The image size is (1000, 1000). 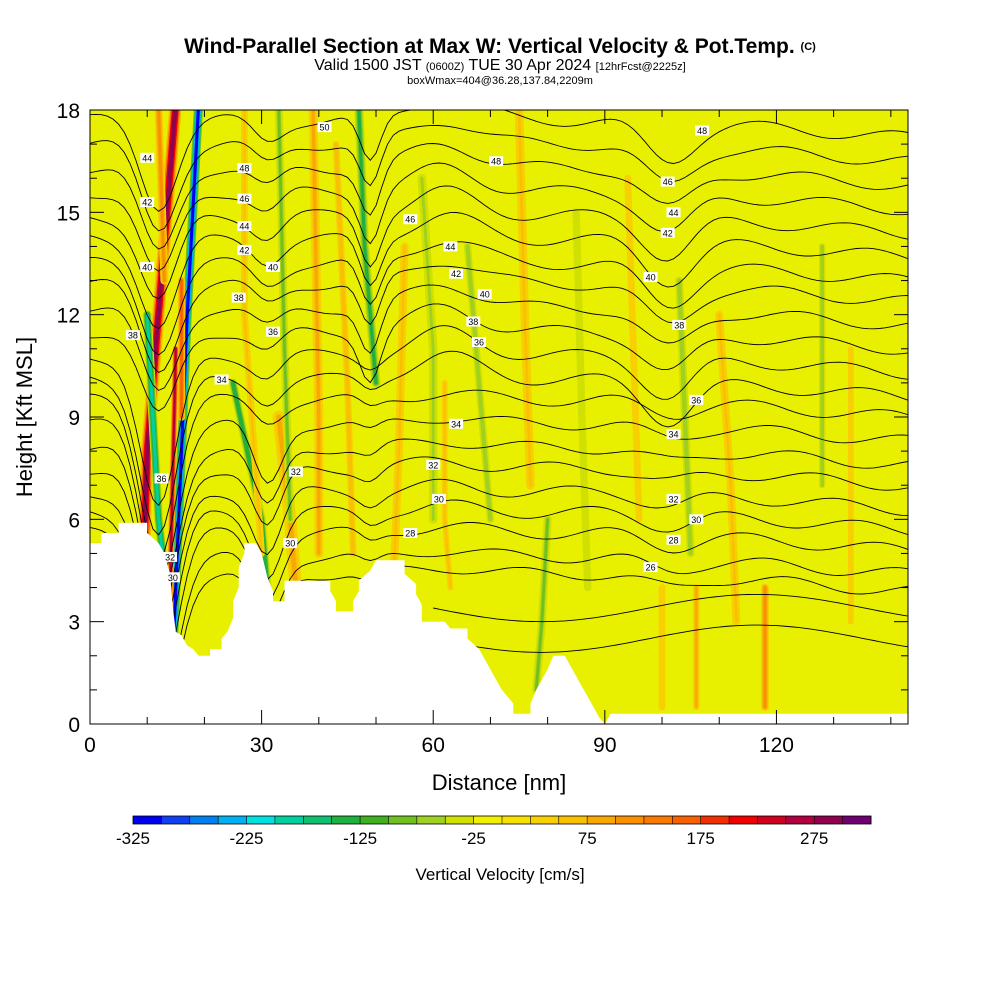 What do you see at coordinates (324, 128) in the screenshot?
I see `contour-label: 50` at bounding box center [324, 128].